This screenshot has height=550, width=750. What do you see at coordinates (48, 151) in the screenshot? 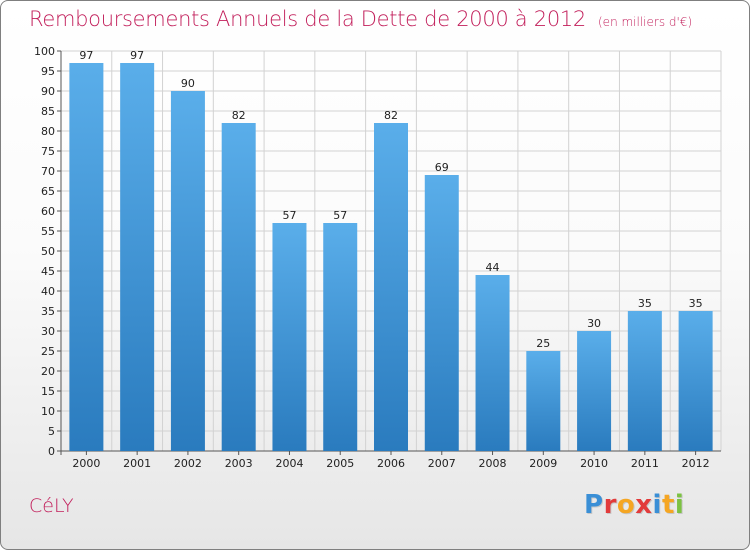
I see `y-tick-label: 75` at bounding box center [48, 151].